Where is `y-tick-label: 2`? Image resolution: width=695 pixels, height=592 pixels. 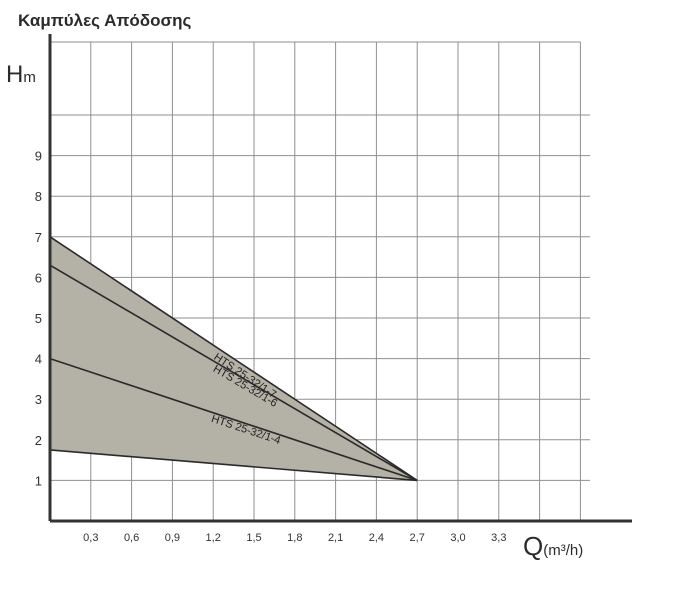 y-tick-label: 2 is located at coordinates (38, 440).